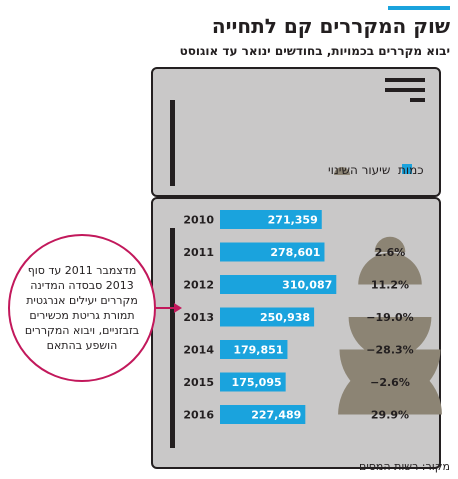 This screenshot has width=458, height=479. Describe the element at coordinates (198, 415) in the screenshot. I see `year-label-2016: 2016` at that location.